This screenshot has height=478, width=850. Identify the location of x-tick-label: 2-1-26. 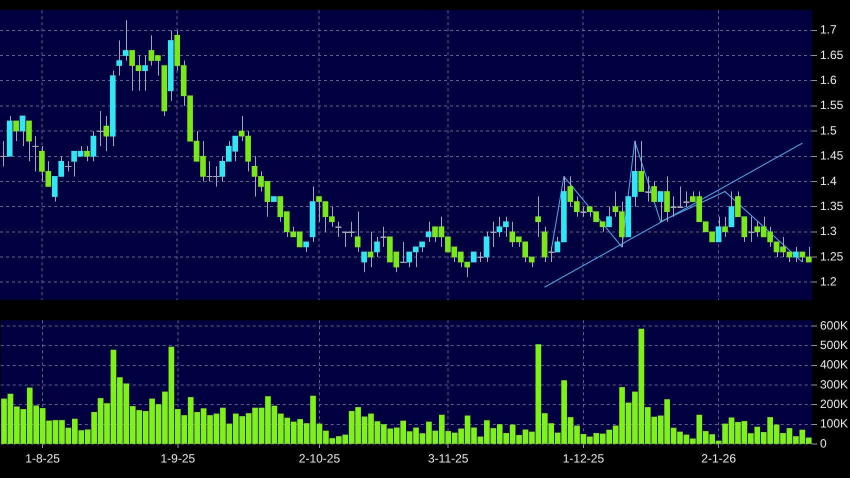
(718, 459).